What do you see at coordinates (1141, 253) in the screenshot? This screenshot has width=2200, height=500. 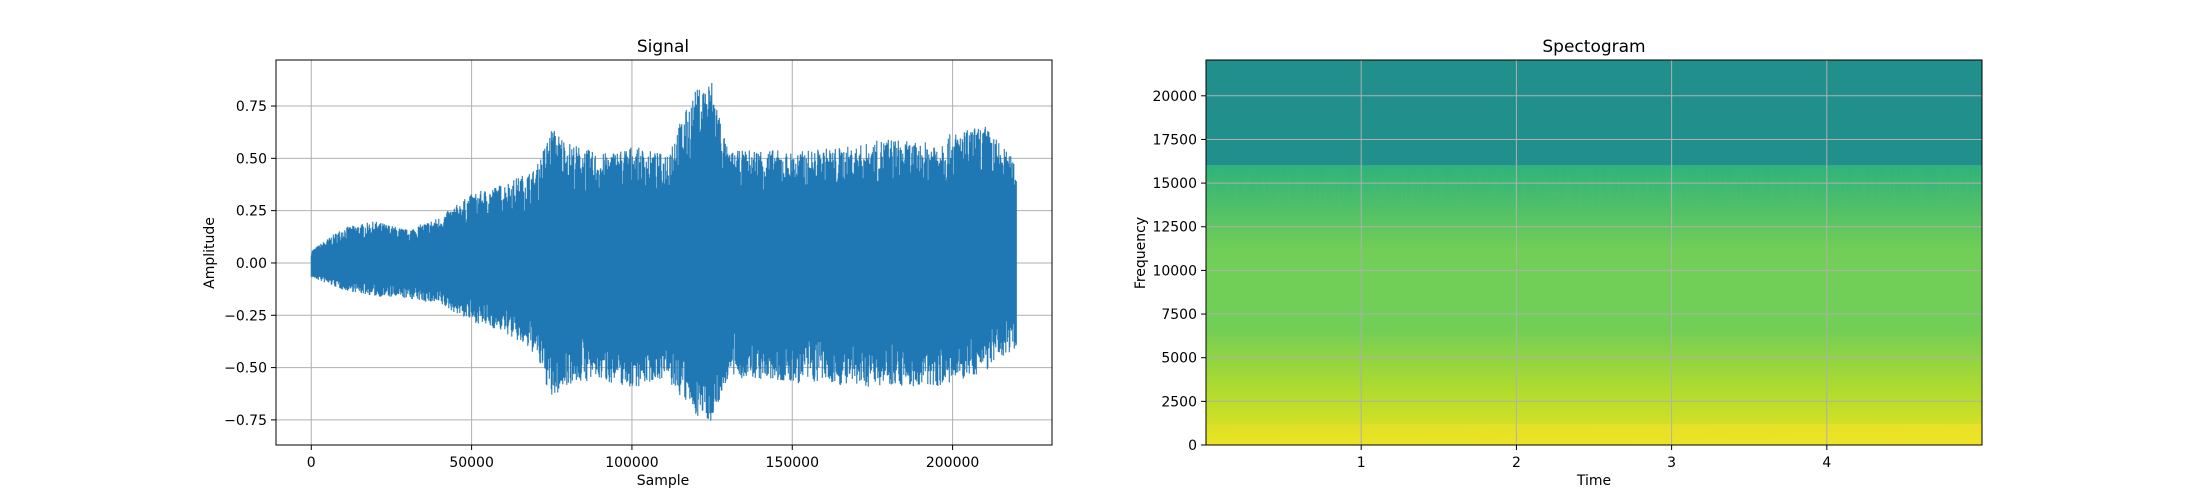 I see `spectrogram-y-label: Frequency` at bounding box center [1141, 253].